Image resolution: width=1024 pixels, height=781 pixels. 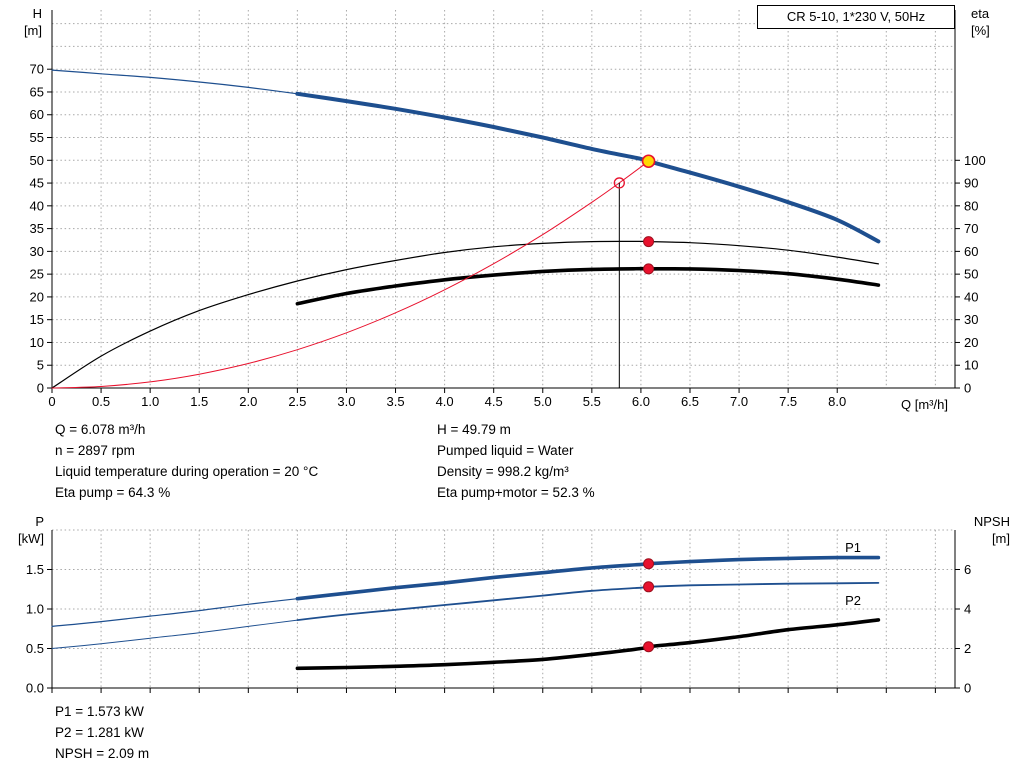 I want to click on flow-value-text: Q = 6.078 m³/h, so click(x=100, y=429).